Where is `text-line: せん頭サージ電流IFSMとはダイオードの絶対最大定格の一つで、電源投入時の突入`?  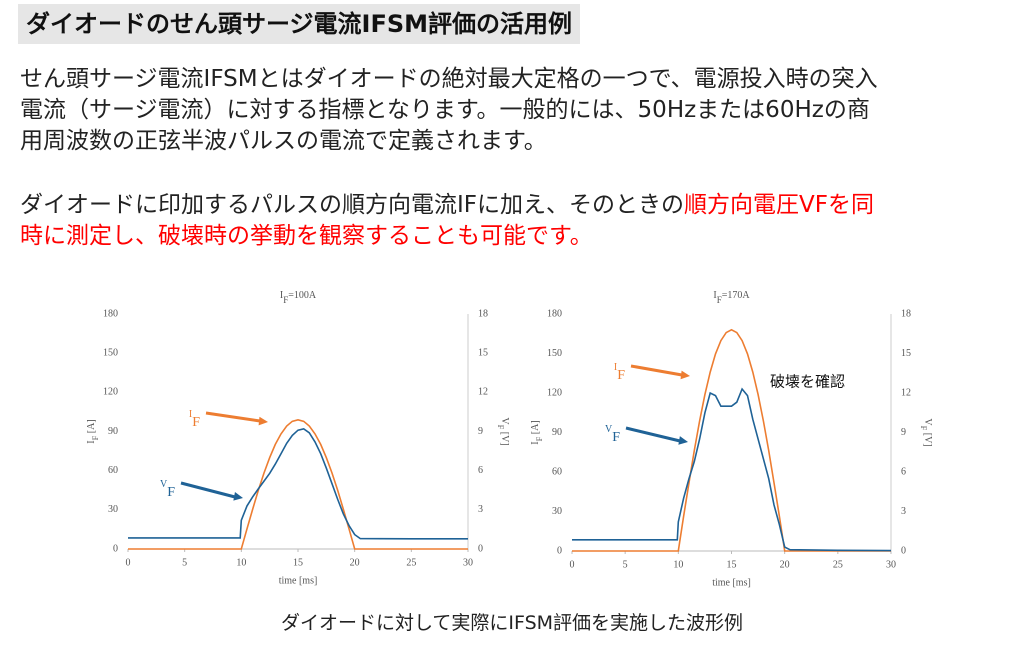 text-line: せん頭サージ電流IFSMとはダイオードの絶対最大定格の一つで、電源投入時の突入 is located at coordinates (449, 79).